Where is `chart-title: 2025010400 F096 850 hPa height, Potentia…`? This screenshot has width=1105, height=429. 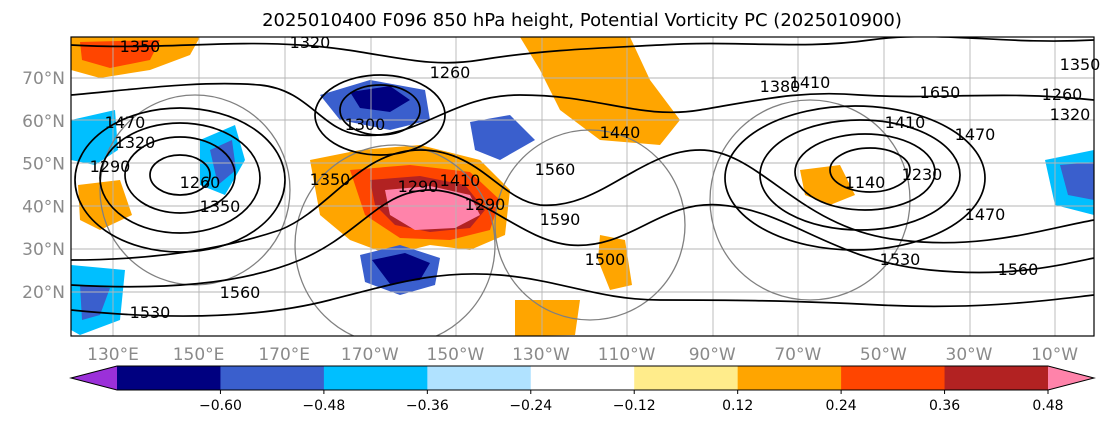 chart-title: 2025010400 F096 850 hPa height, Potentia… is located at coordinates (582, 20).